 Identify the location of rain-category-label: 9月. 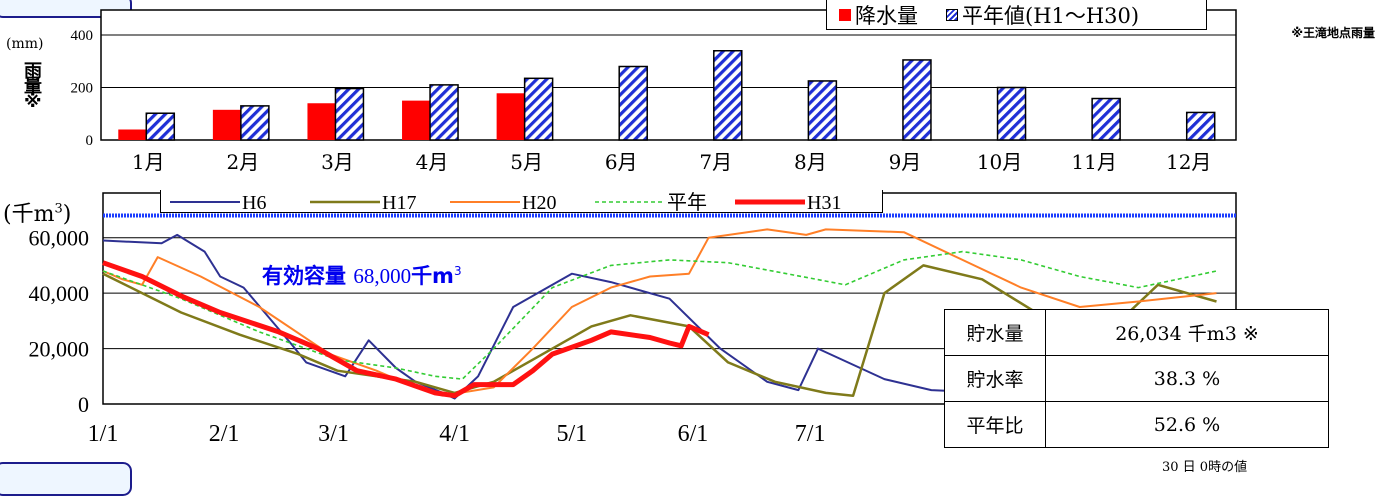
(905, 162).